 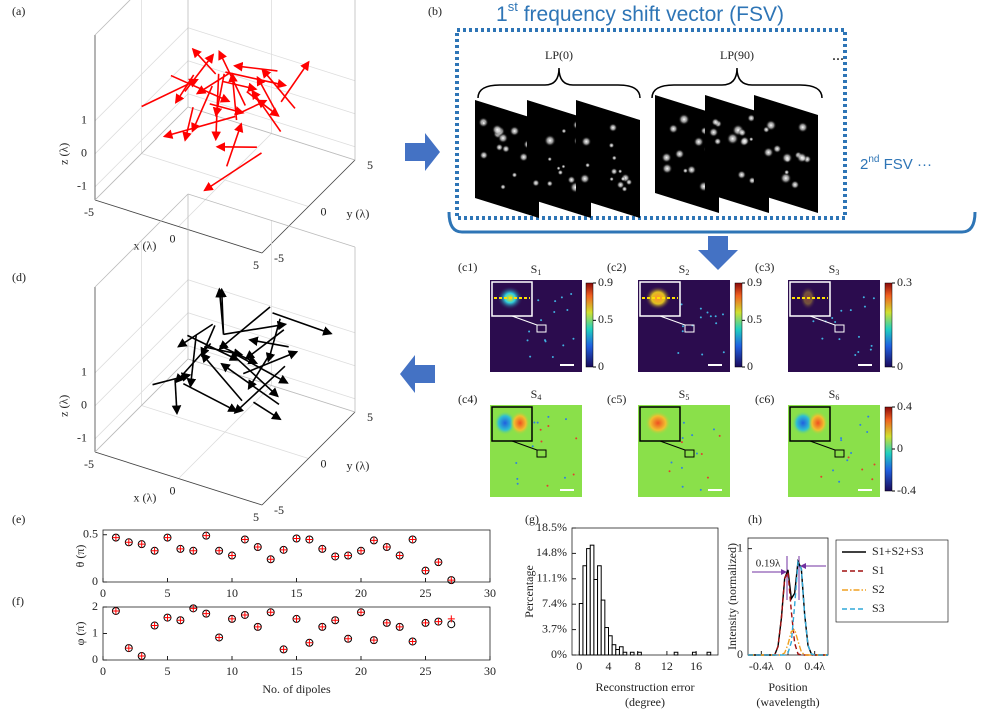 What do you see at coordinates (616, 267) in the screenshot?
I see `panel-label: (c2)` at bounding box center [616, 267].